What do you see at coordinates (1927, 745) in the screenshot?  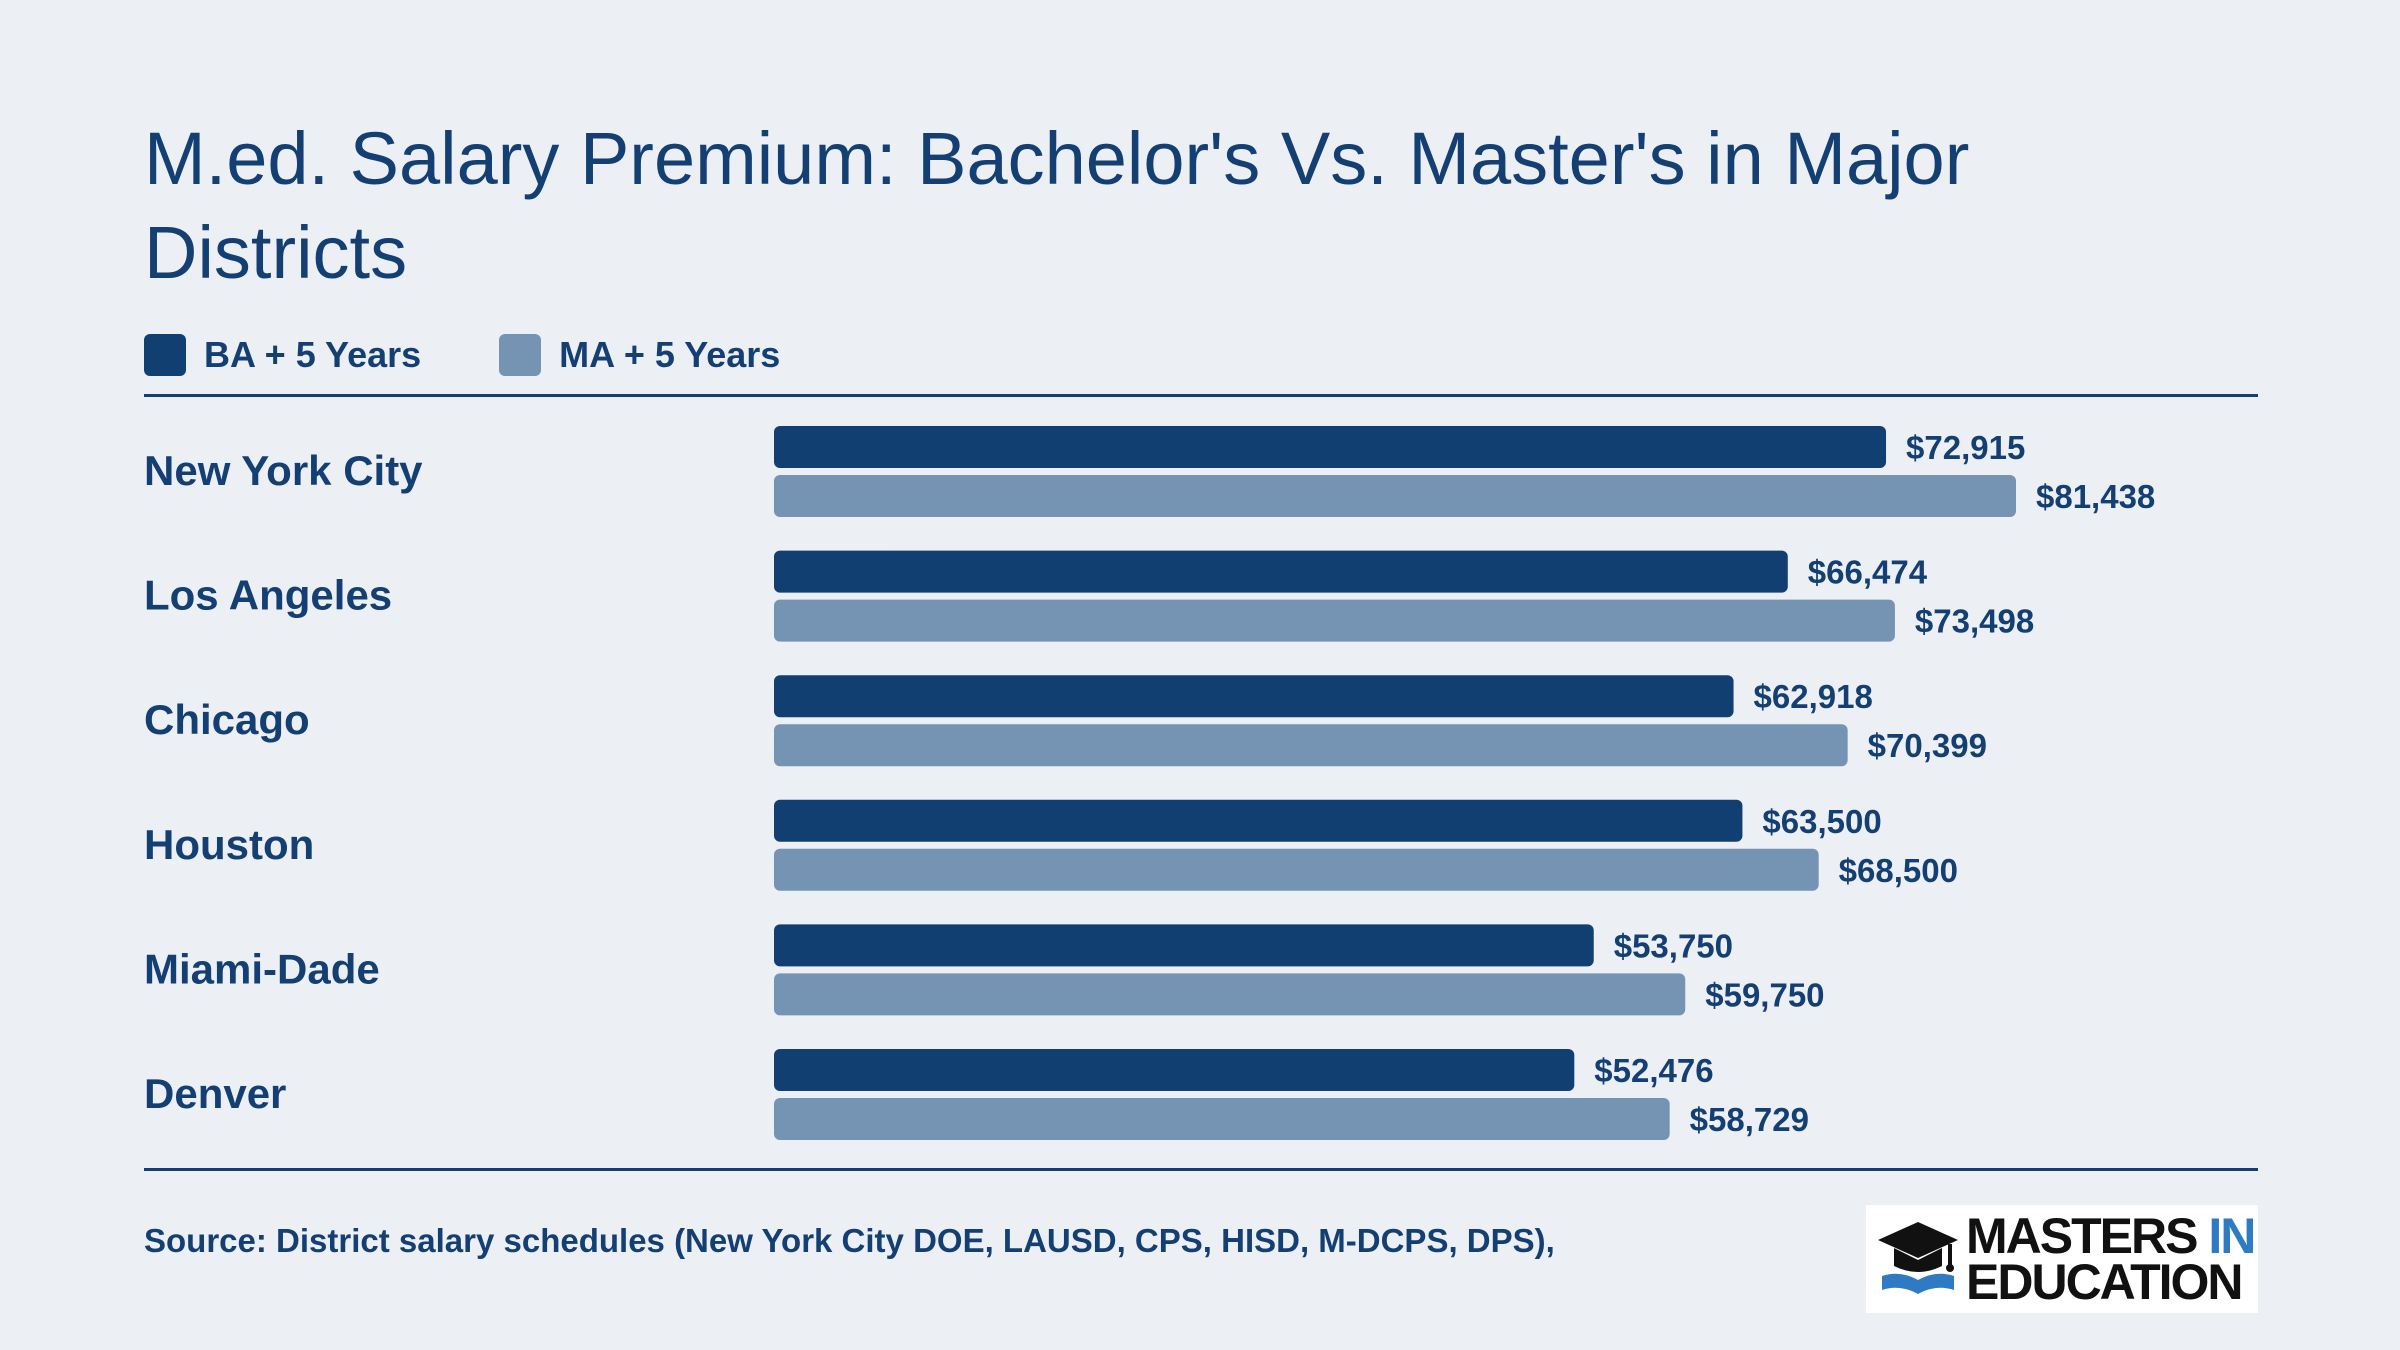 I see `data-label: $70,399` at bounding box center [1927, 745].